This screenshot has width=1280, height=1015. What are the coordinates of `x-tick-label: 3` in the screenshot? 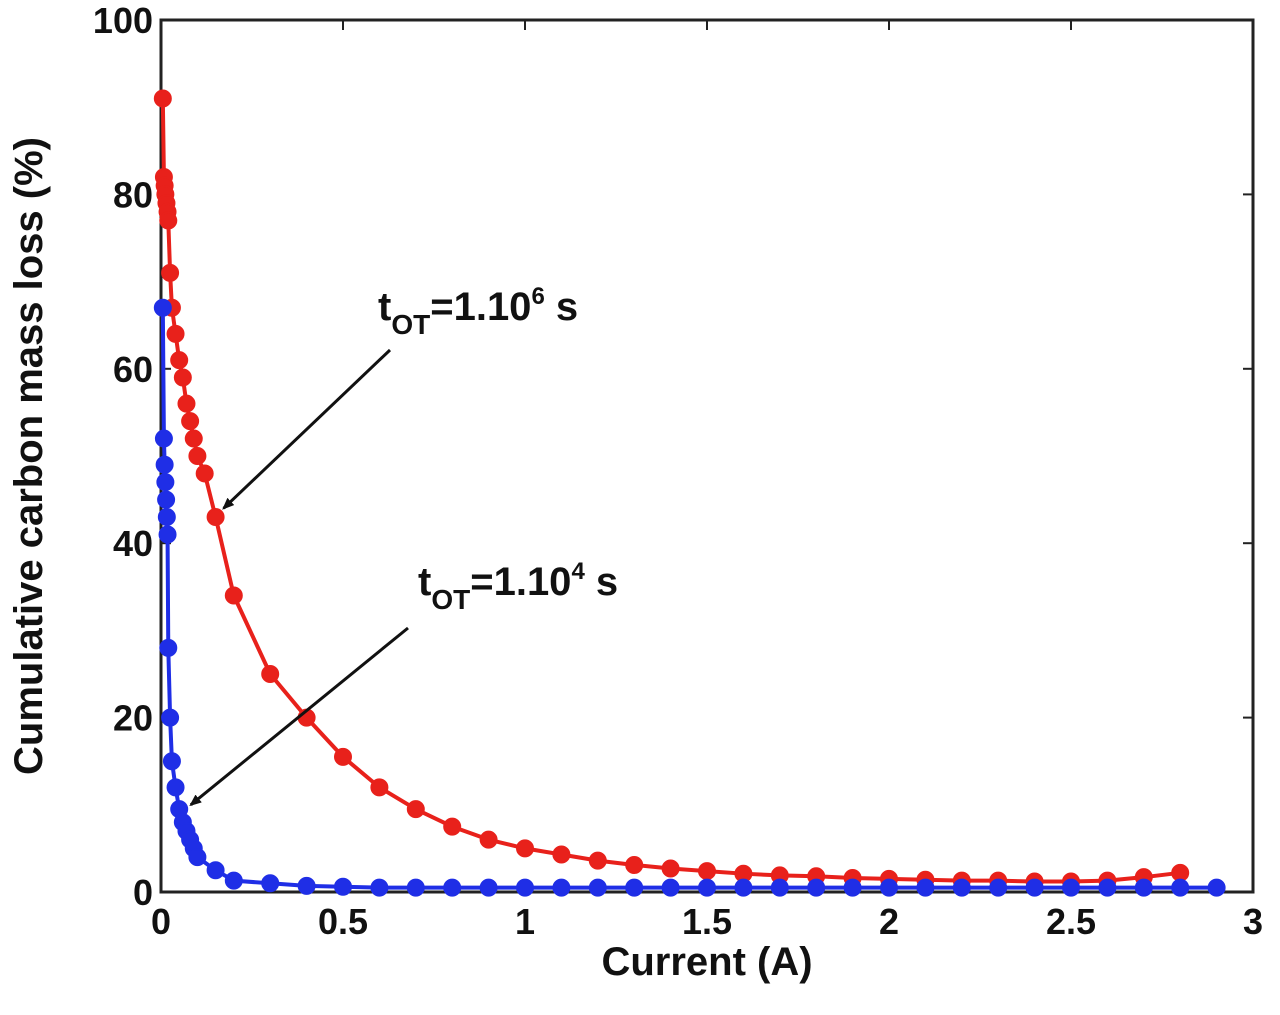 It's located at (1253, 921).